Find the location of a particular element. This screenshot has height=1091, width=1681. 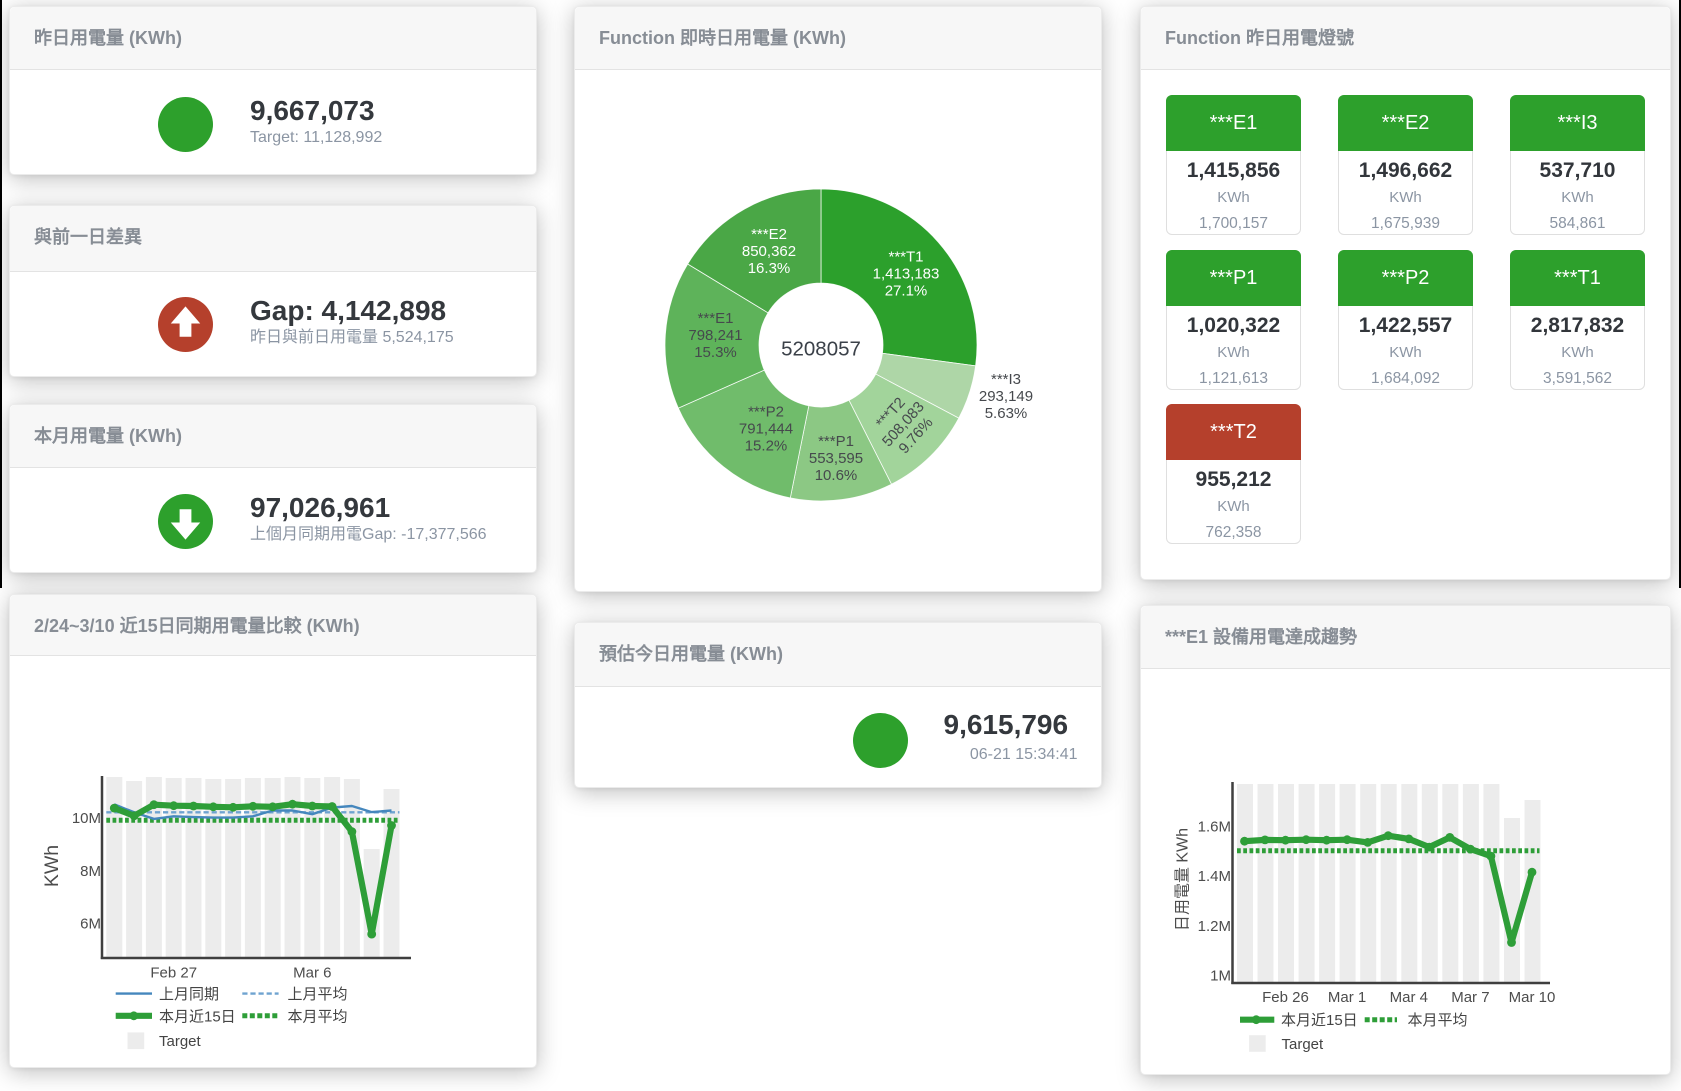

svg-text: Feb 27 is located at coordinates (173, 973).